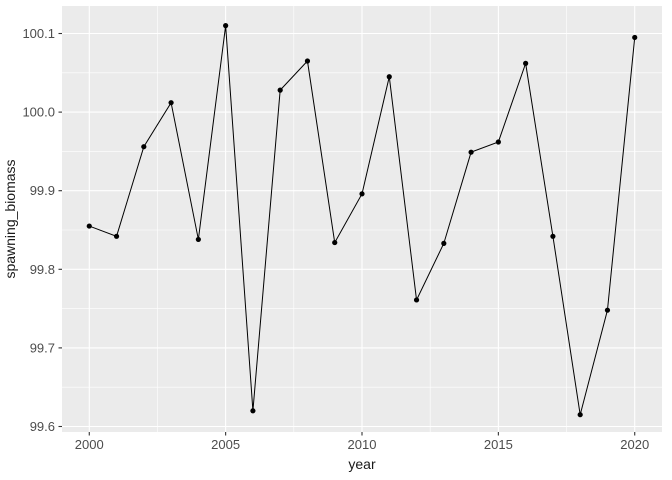  Describe the element at coordinates (89, 444) in the screenshot. I see `x-tick-label: 2000` at that location.